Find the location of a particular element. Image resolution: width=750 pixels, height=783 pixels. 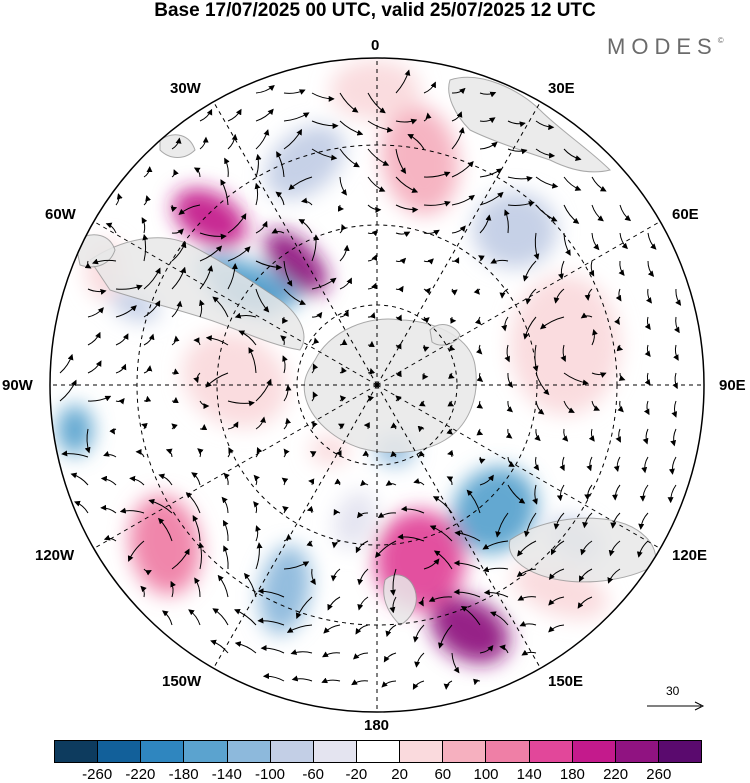

colorbar-tick-label: -220 is located at coordinates (140, 774).